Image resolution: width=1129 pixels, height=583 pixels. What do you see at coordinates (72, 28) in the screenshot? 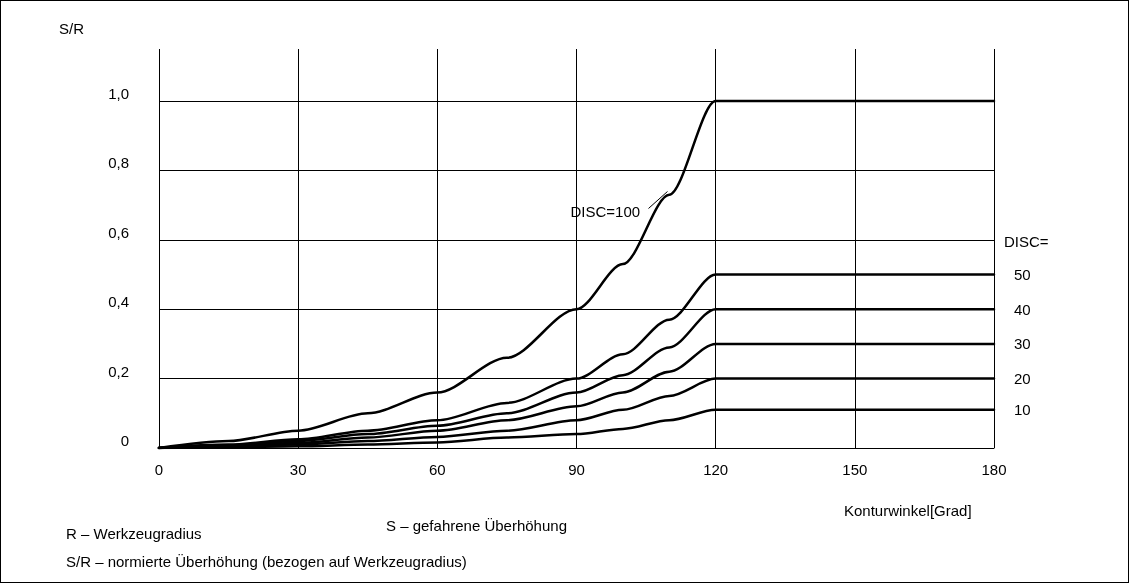
I see `y-axis-title: S/R` at bounding box center [72, 28].